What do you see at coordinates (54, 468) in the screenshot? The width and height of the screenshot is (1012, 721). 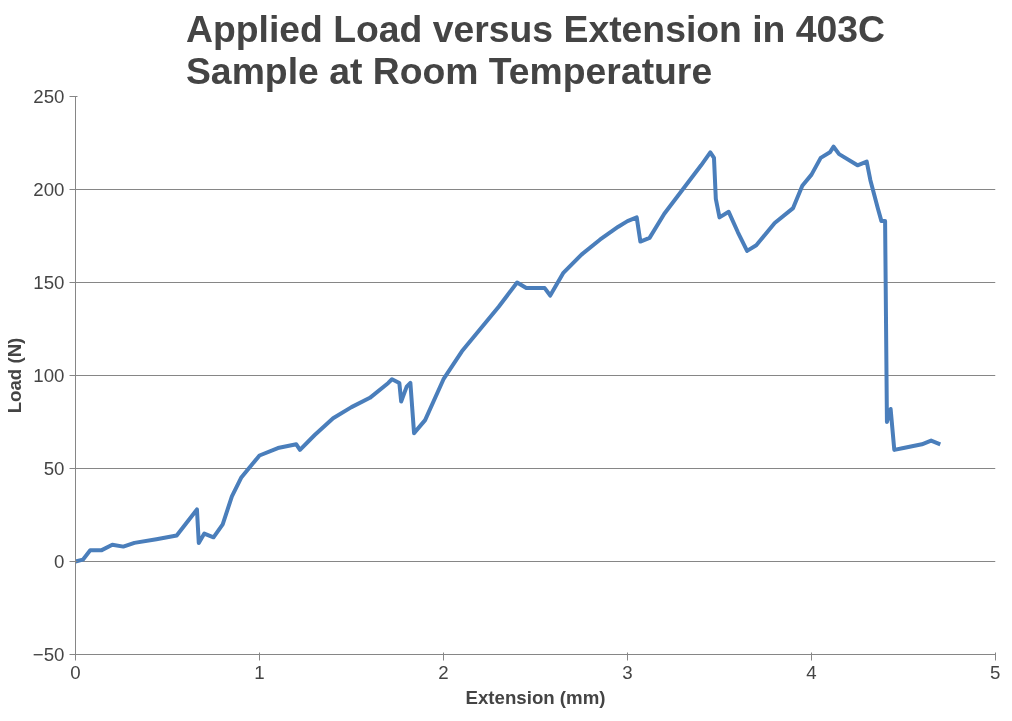 I see `y-tick-label: 50` at bounding box center [54, 468].